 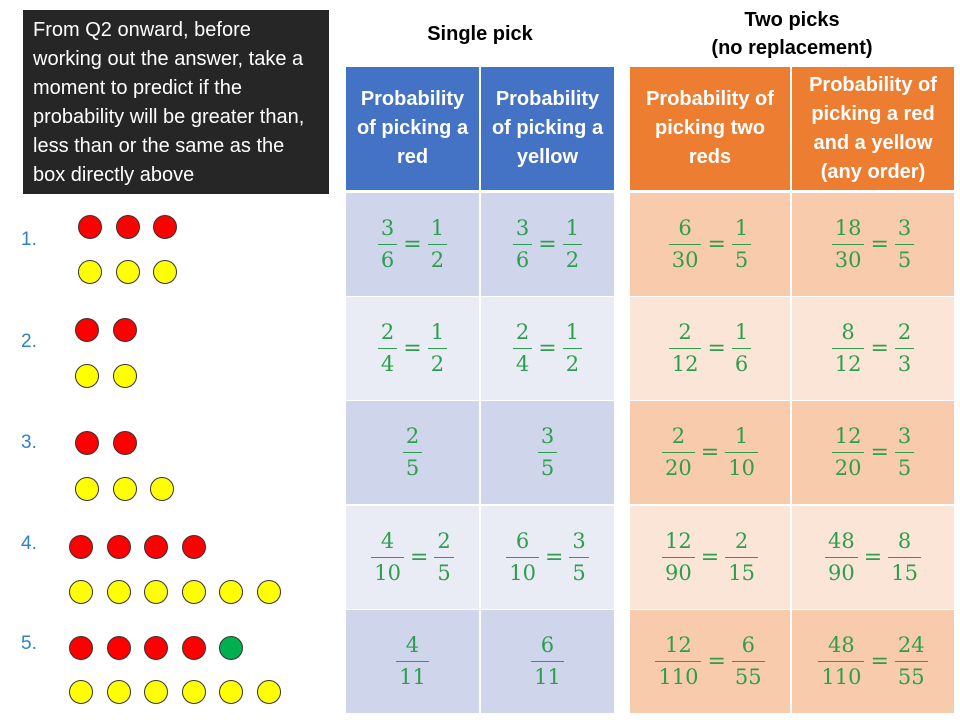 What do you see at coordinates (685, 361) in the screenshot?
I see `fraction-denominator: 12` at bounding box center [685, 361].